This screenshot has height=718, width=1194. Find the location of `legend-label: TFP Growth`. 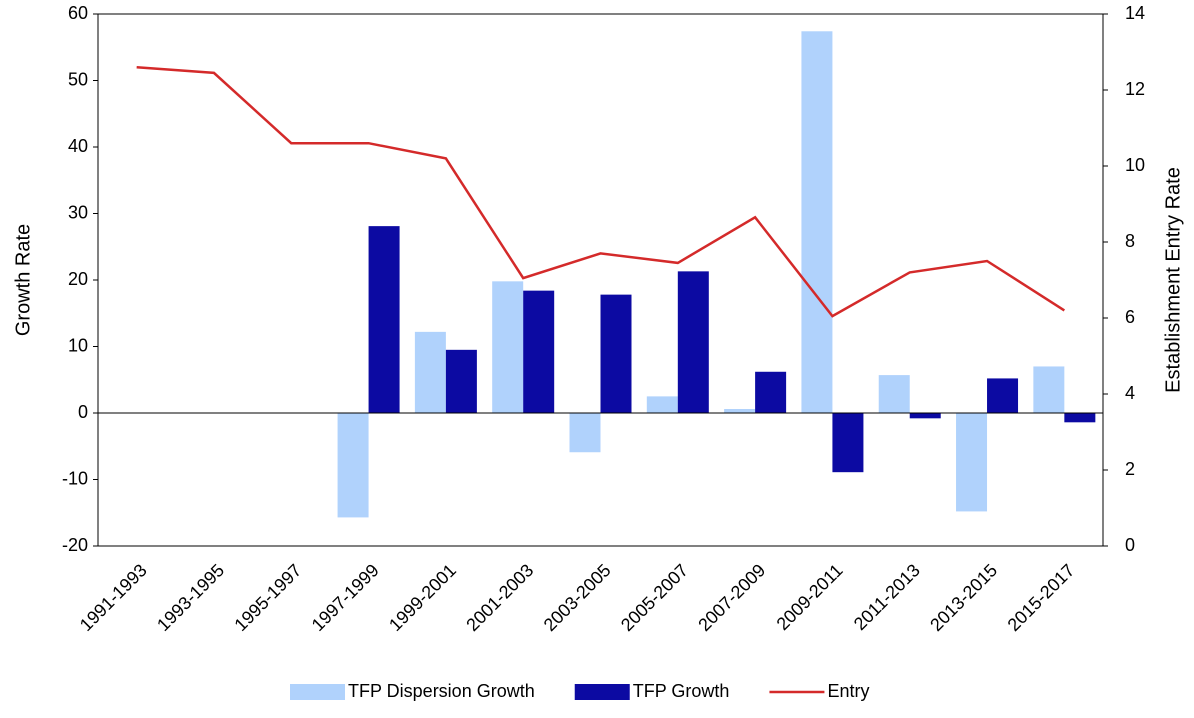

legend-label: TFP Growth is located at coordinates (681, 691).